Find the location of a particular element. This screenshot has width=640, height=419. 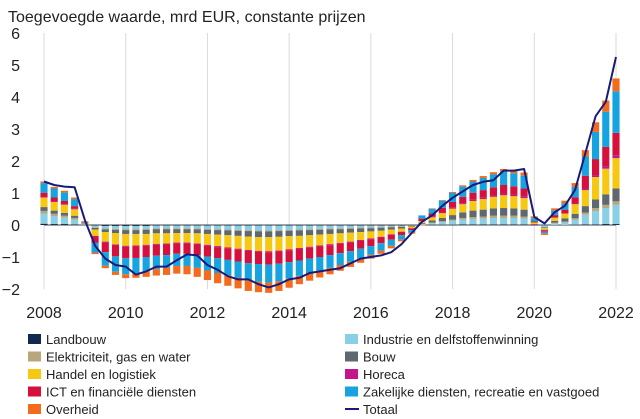

y-tick-label: 5 is located at coordinates (15, 66).